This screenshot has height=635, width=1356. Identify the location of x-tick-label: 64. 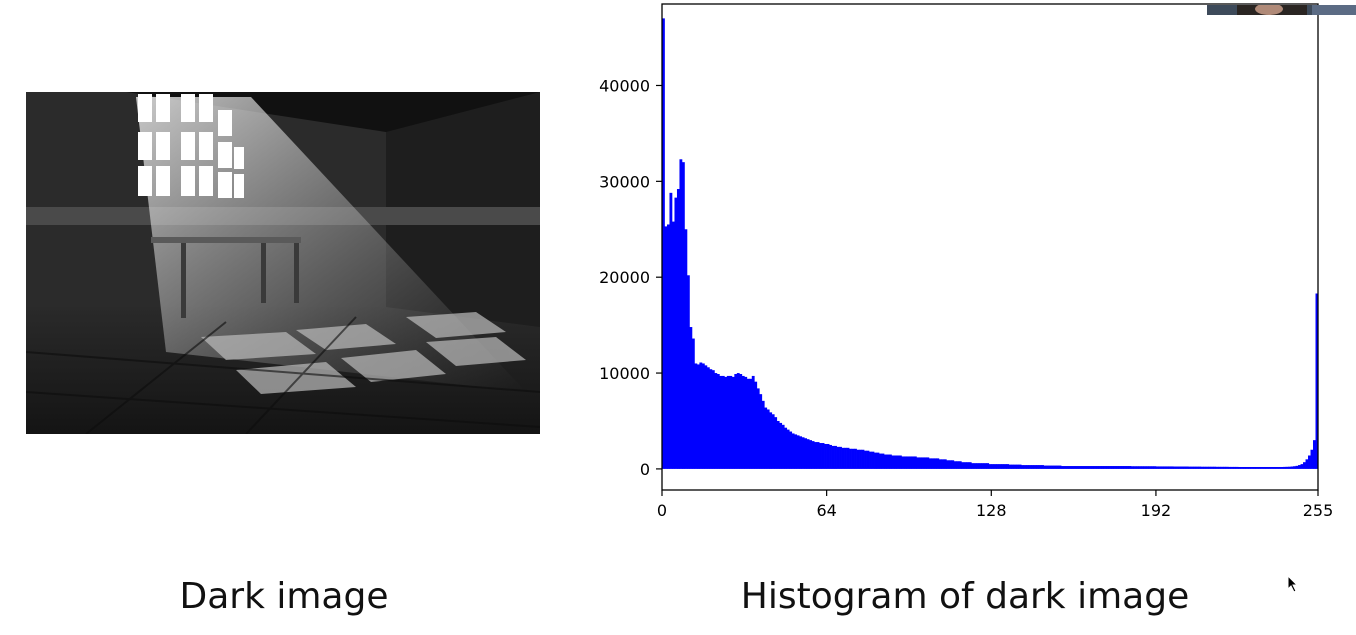
(826, 510).